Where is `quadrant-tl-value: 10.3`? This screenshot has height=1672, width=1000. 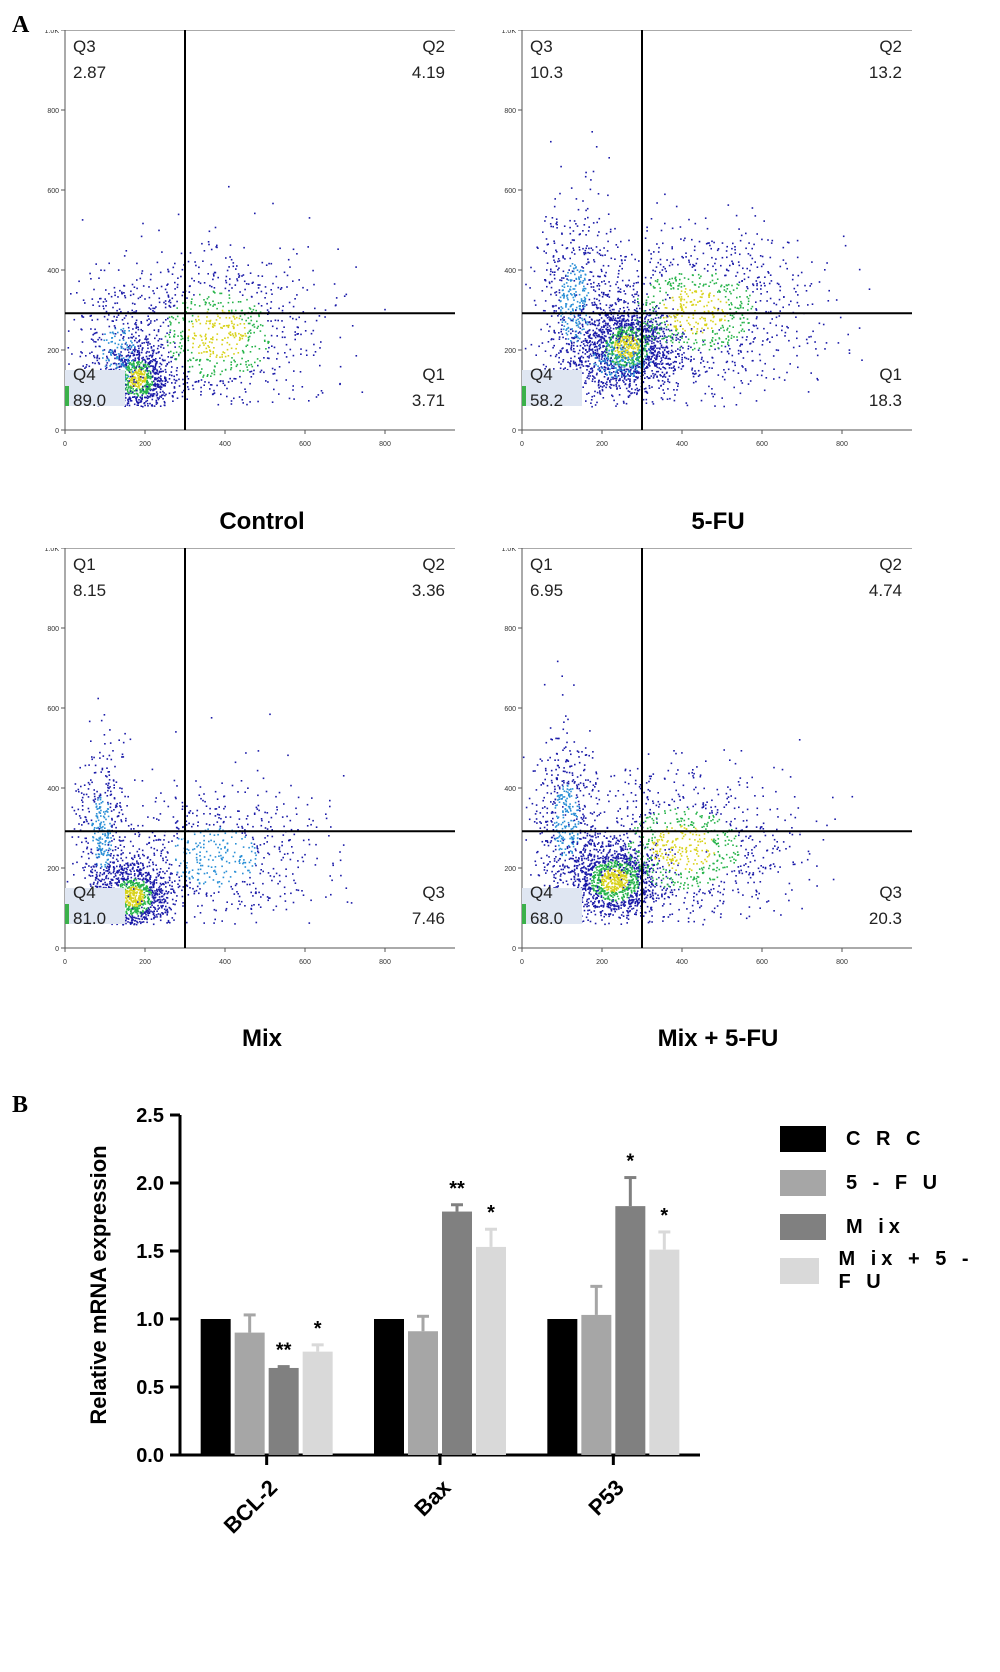 quadrant-tl-value: 10.3 is located at coordinates (546, 72).